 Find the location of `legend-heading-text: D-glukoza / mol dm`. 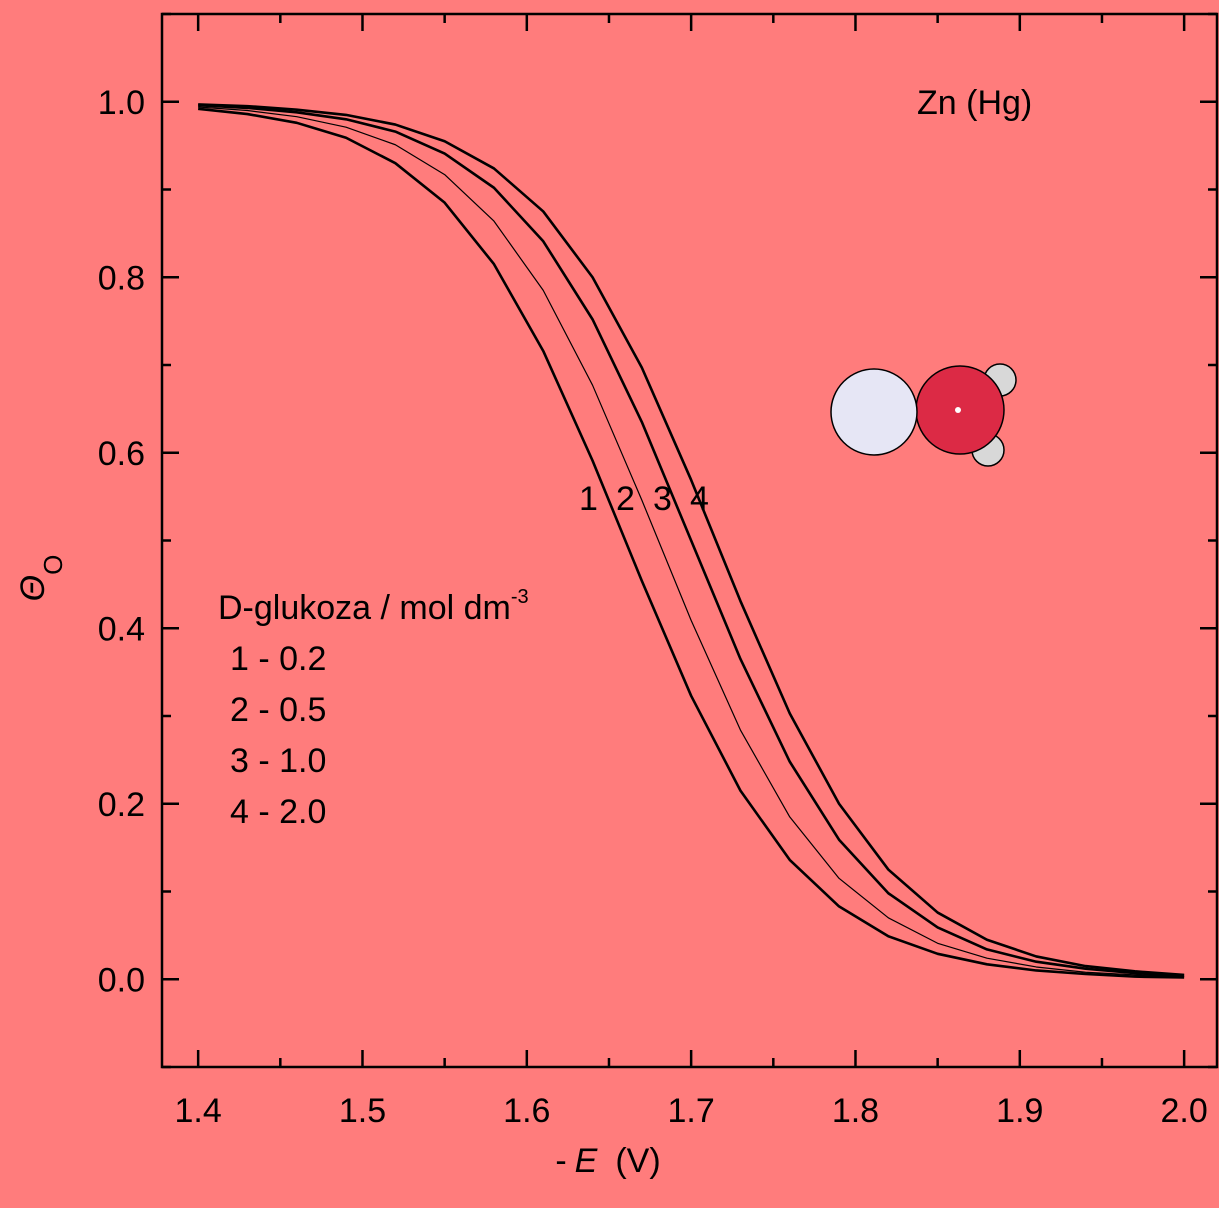

legend-heading-text: D-glukoza / mol dm is located at coordinates (364, 608).